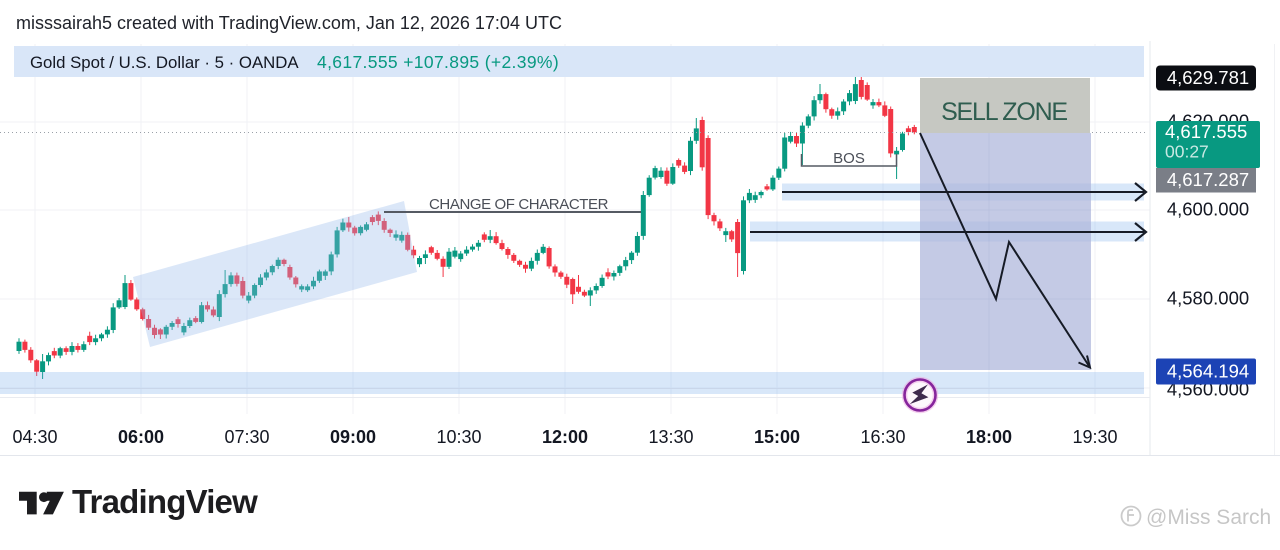 Image resolution: width=1280 pixels, height=550 pixels. Describe the element at coordinates (34, 437) in the screenshot. I see `svg-text: 04:30` at that location.